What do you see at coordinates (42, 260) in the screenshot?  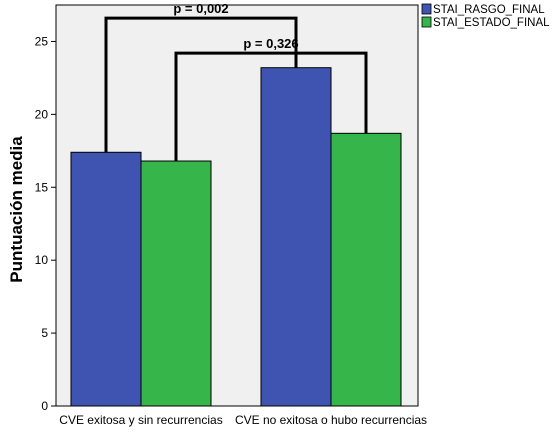 I see `y-tick-label: 10` at bounding box center [42, 260].